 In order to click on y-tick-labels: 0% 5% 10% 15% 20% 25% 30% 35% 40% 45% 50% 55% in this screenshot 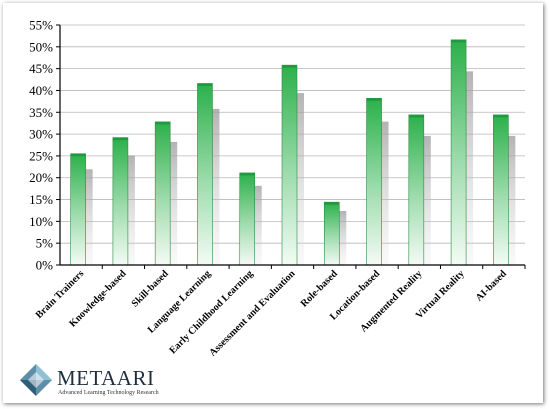, I will do `click(41, 145)`.